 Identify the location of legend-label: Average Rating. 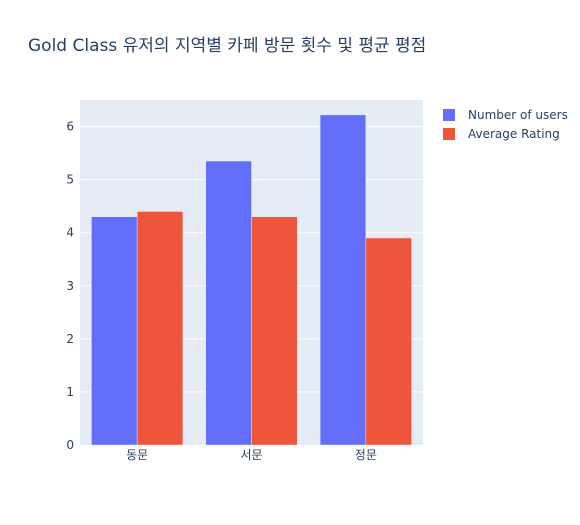
(514, 134).